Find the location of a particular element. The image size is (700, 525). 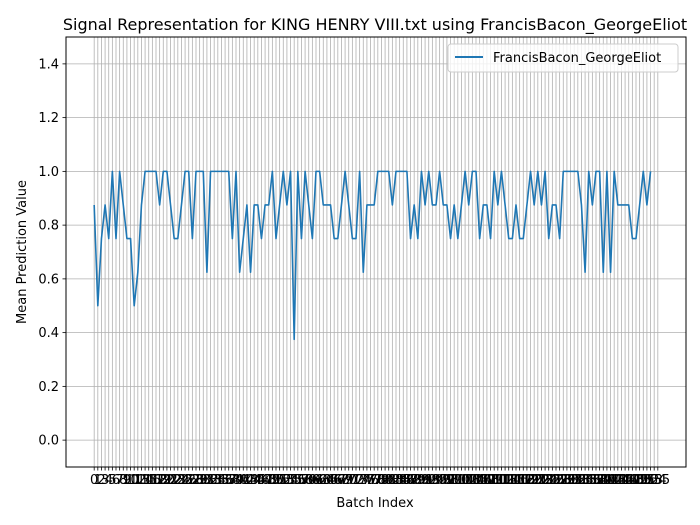

x-tick-label: 21 is located at coordinates (170, 480).